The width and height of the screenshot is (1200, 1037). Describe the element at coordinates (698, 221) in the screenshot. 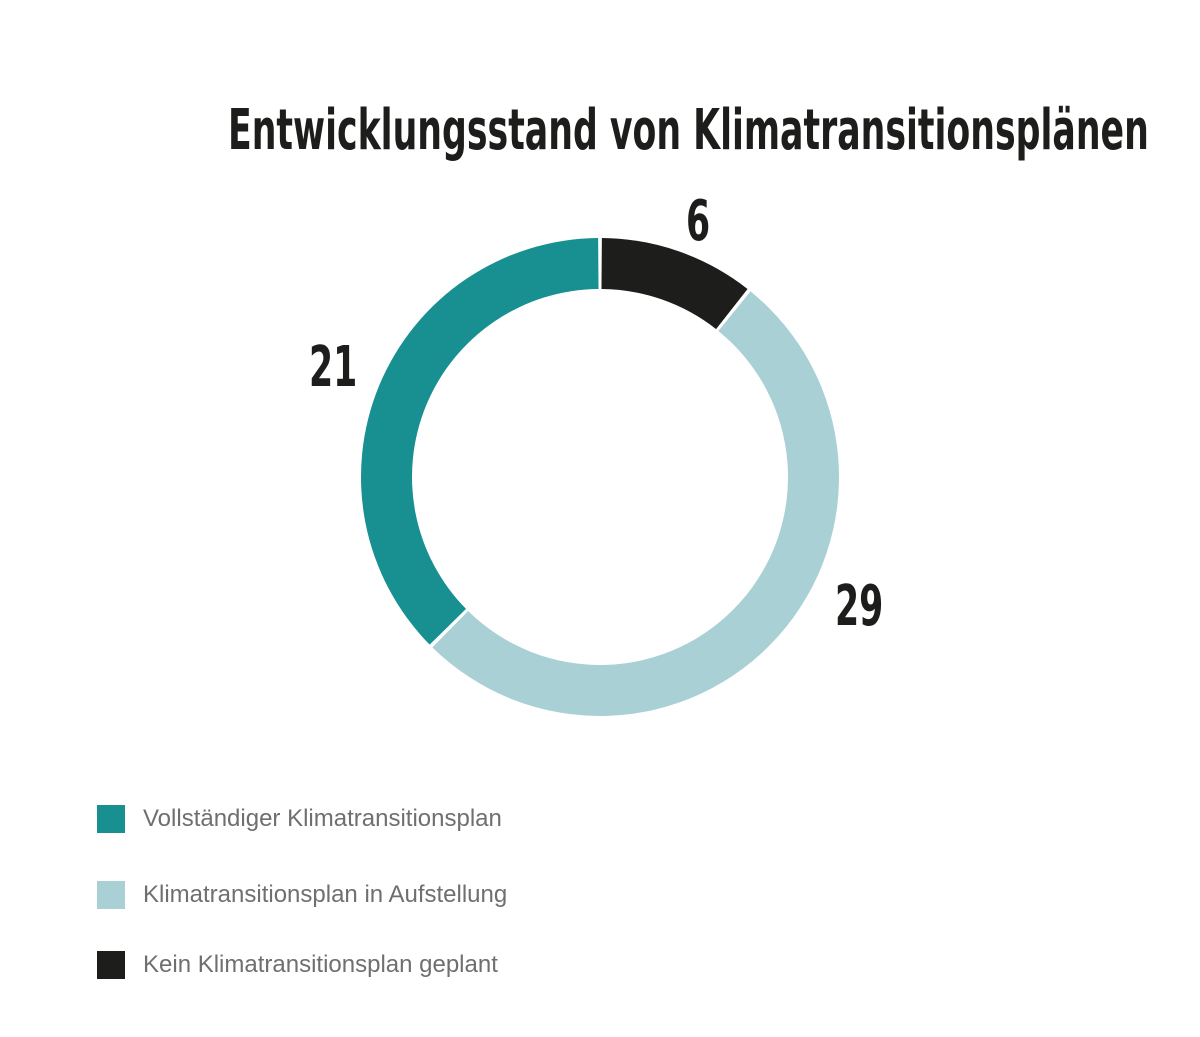

I see `value-label-none: 6` at that location.